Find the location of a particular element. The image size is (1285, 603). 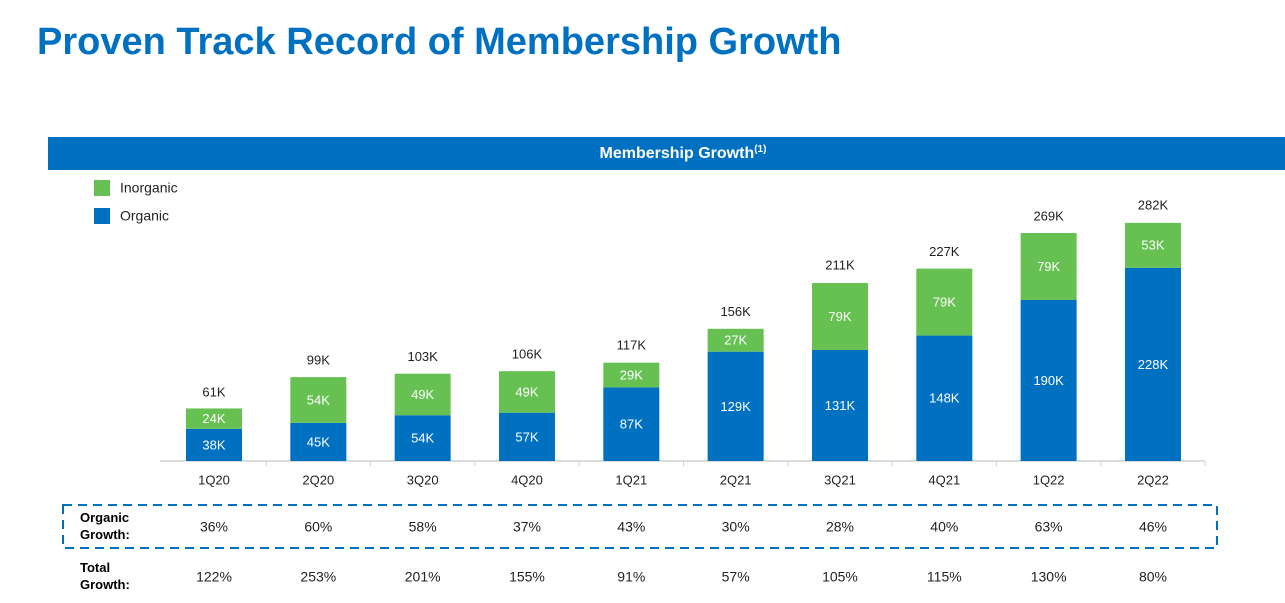

total-label: 156K is located at coordinates (735, 311).